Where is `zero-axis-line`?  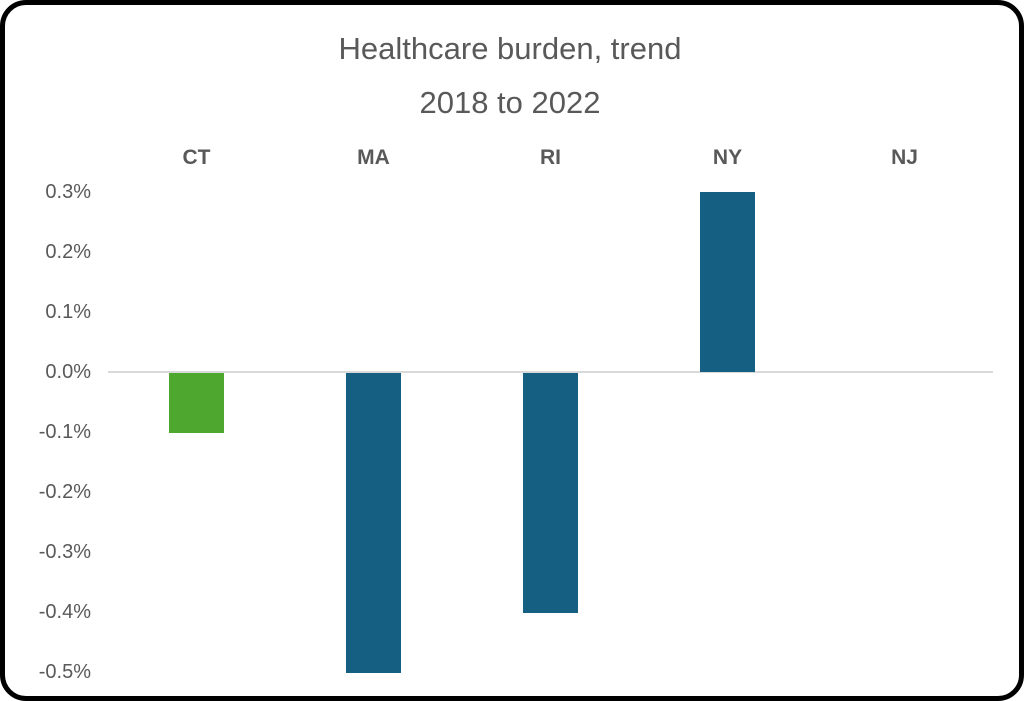 zero-axis-line is located at coordinates (550, 372).